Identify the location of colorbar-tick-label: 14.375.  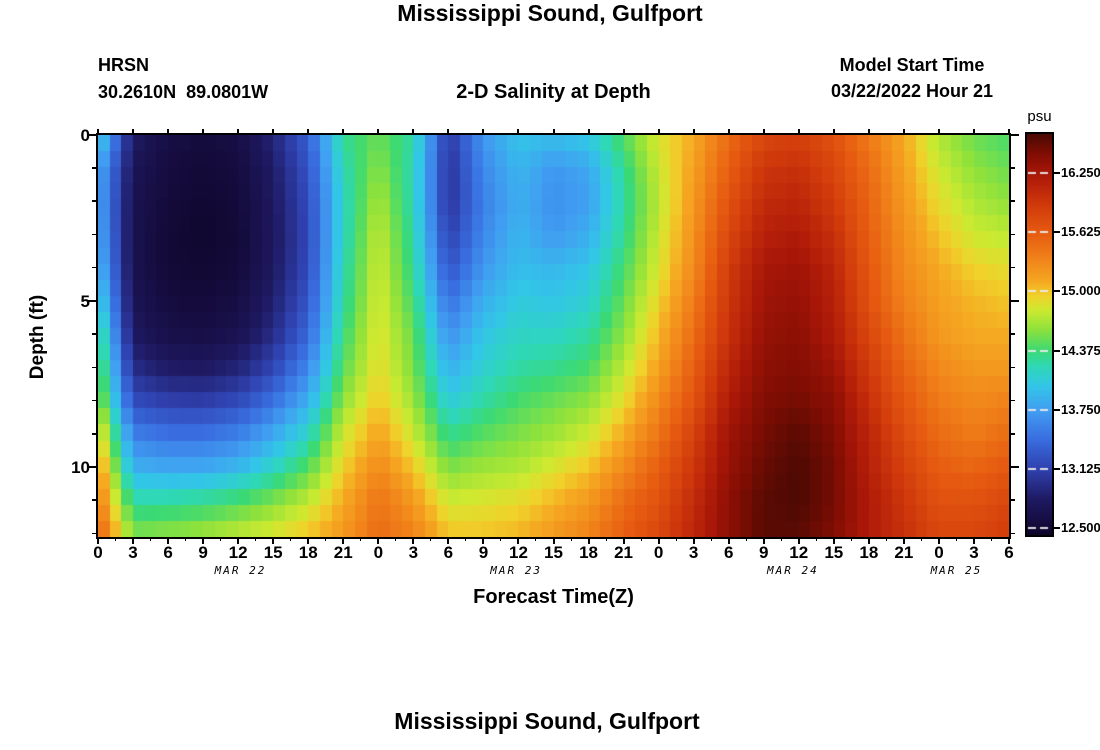
(1080, 350).